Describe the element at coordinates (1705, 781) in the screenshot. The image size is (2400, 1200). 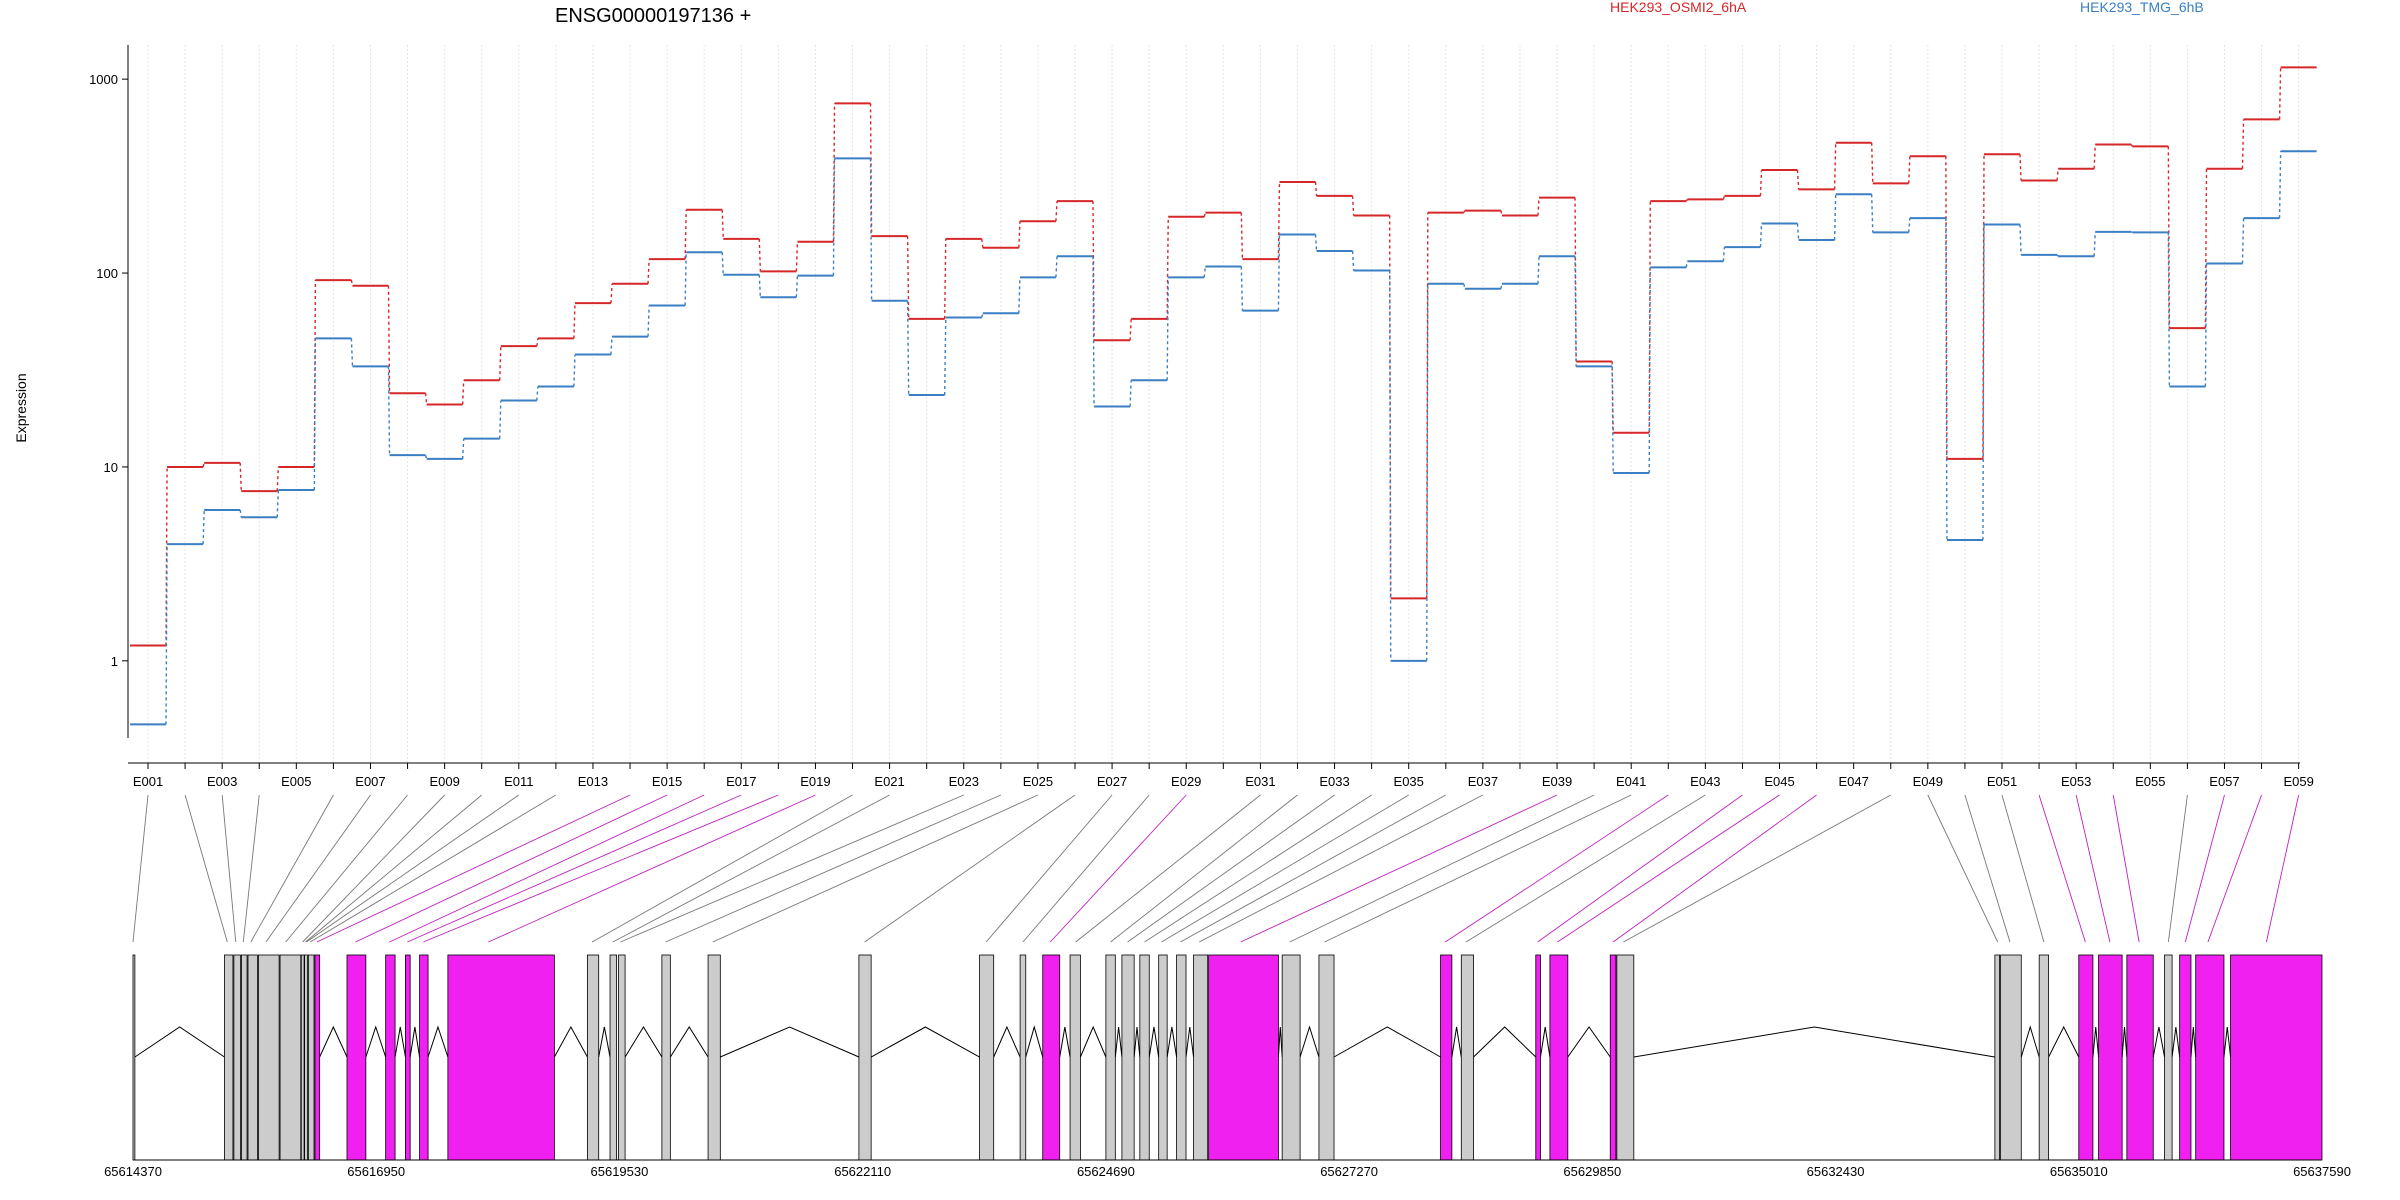
I see `exon-label: E043` at that location.